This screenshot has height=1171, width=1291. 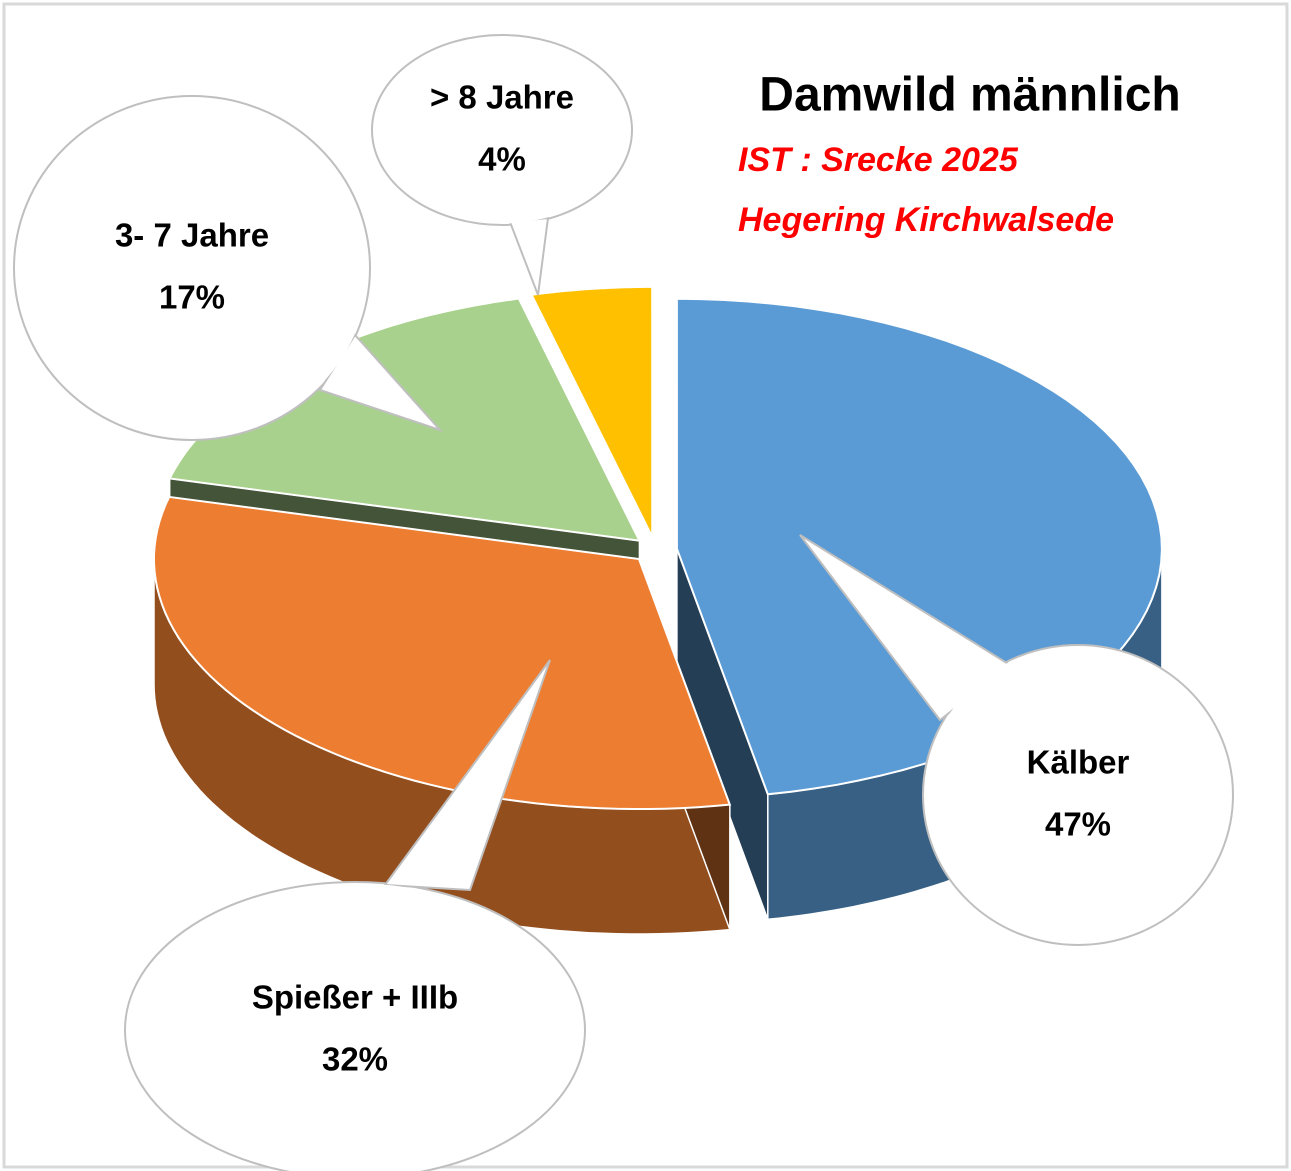 I want to click on value-label: 47%, so click(x=1078, y=824).